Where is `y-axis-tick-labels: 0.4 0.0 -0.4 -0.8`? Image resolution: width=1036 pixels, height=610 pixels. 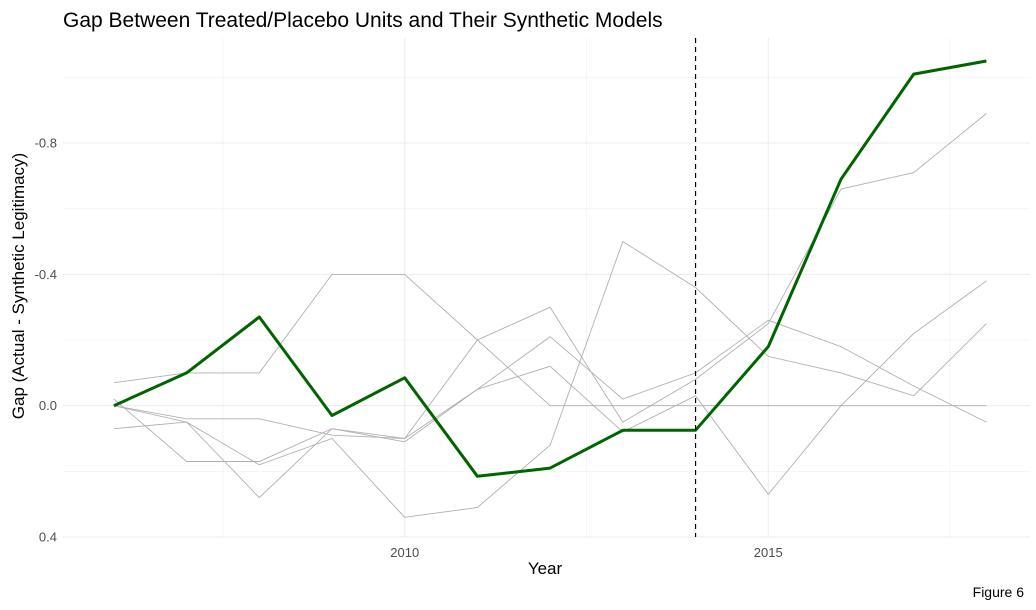
y-axis-tick-labels: 0.4 0.0 -0.4 -0.8 is located at coordinates (46, 340).